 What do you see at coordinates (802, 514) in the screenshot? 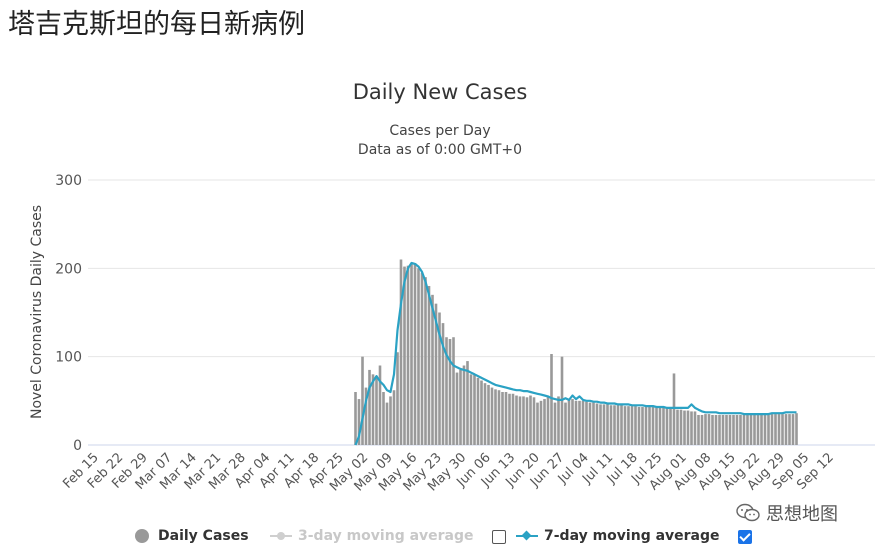
I see `watermark-text: 思想地图` at bounding box center [802, 514].